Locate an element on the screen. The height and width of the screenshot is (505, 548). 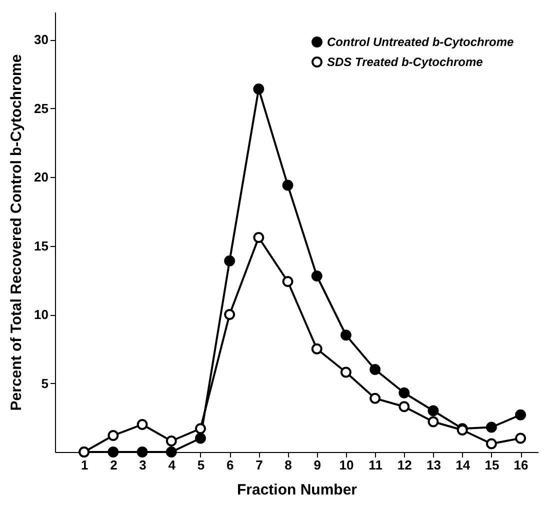
x-tick-label: 11 is located at coordinates (375, 465).